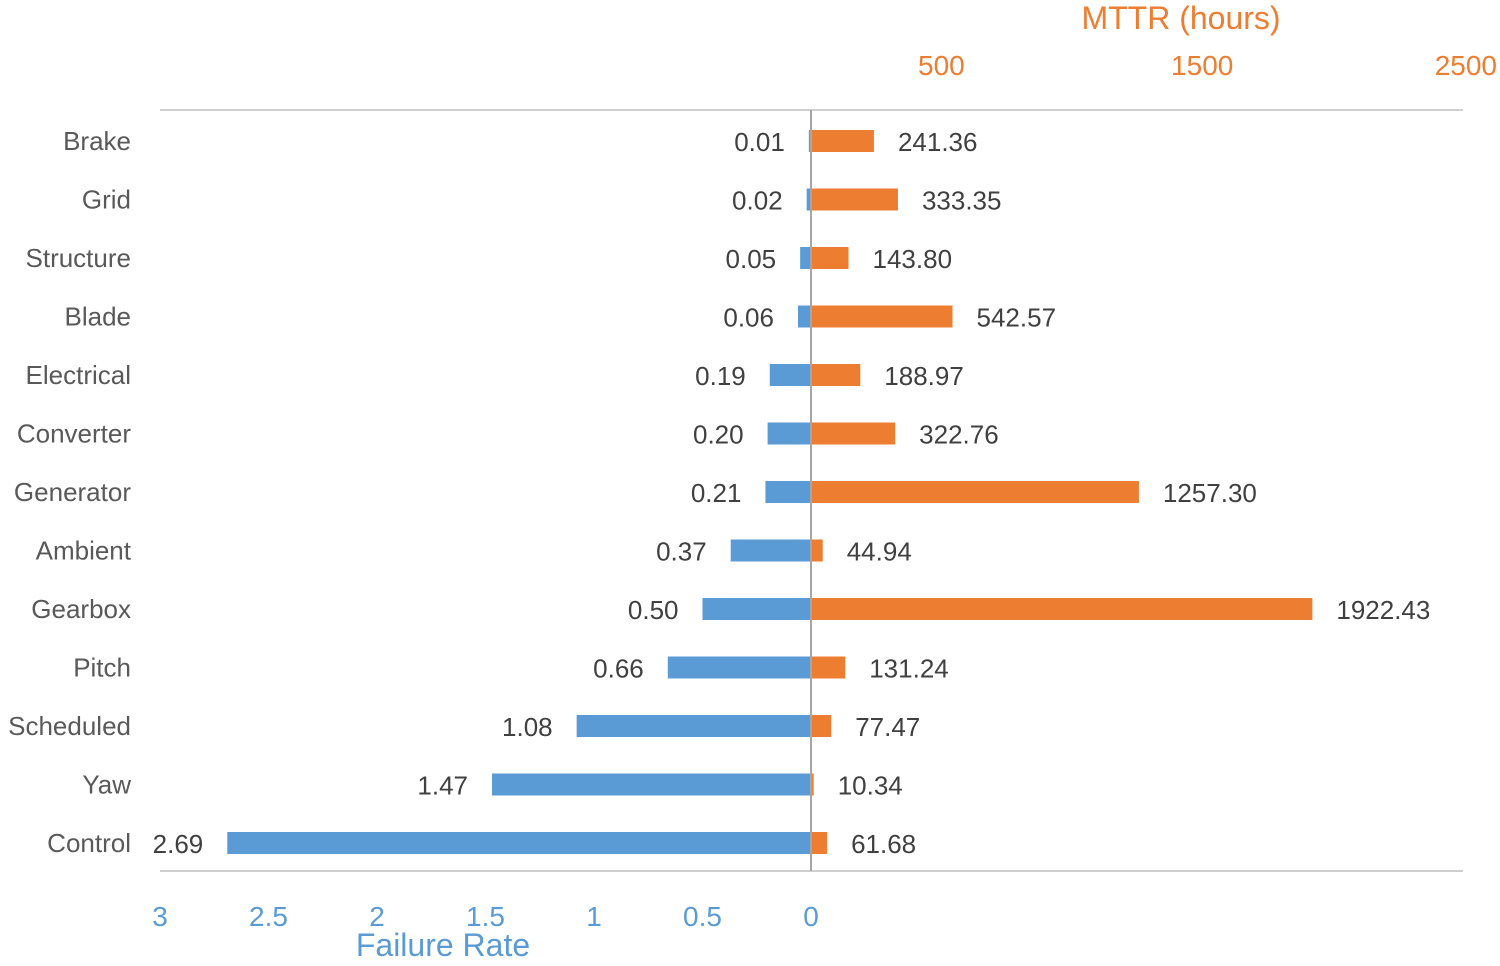 This screenshot has height=966, width=1500. I want to click on mttr-label: 188.97, so click(924, 376).